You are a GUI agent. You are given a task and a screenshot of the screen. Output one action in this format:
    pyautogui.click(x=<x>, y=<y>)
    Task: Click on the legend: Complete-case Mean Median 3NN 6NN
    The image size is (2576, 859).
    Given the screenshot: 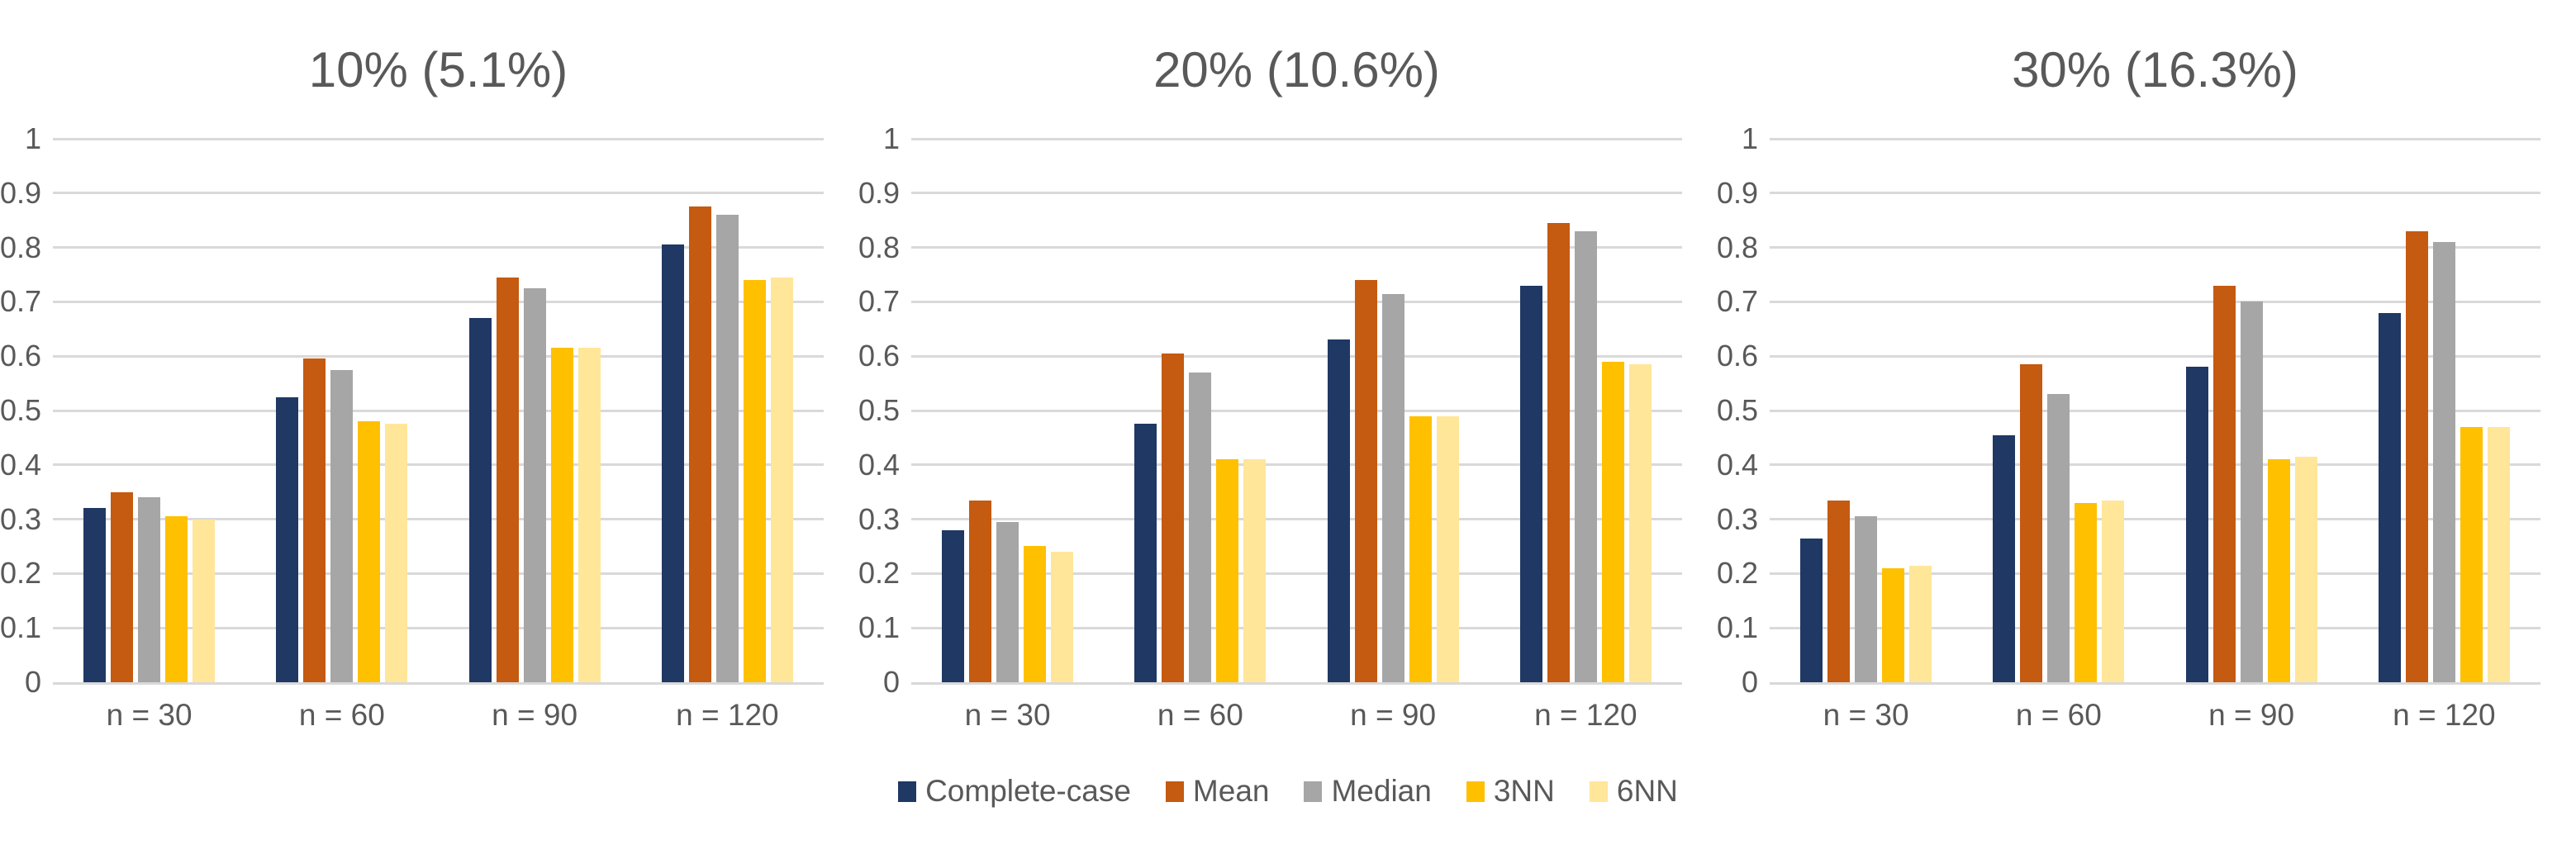 What is the action you would take?
    pyautogui.click(x=1288, y=791)
    